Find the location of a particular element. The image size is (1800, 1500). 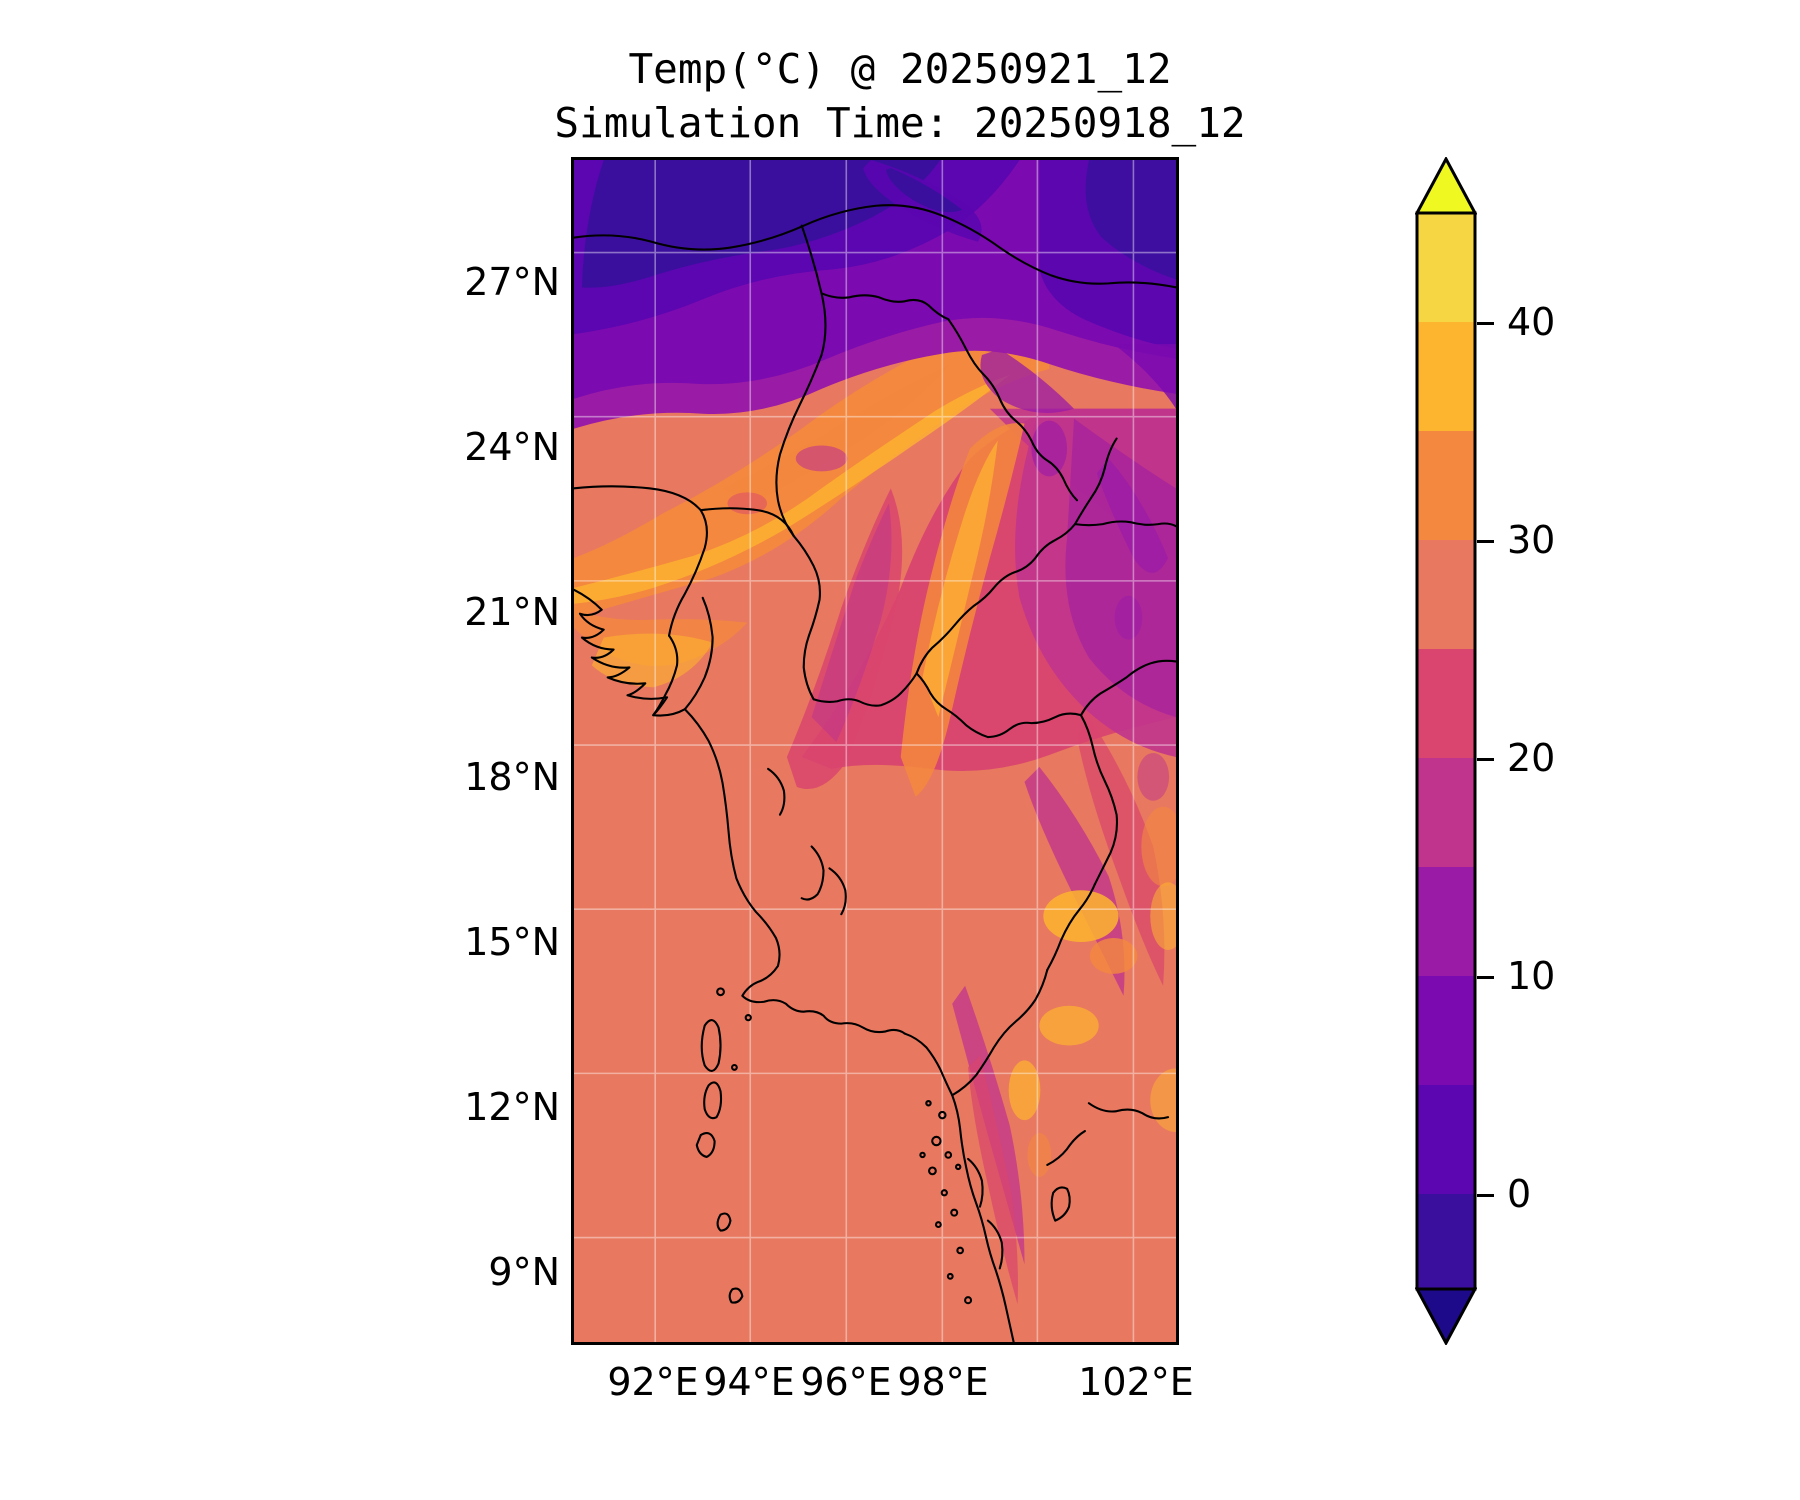

triangle-up-icon is located at coordinates (1446, 186).